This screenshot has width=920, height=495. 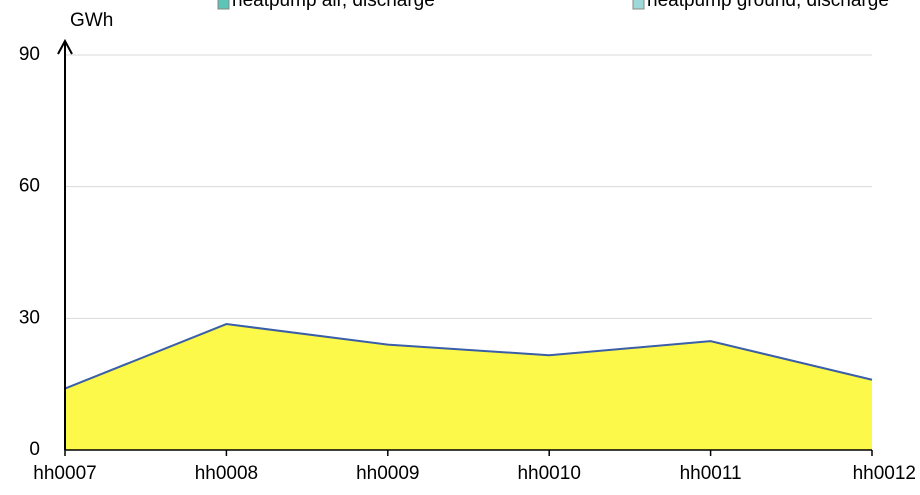 What do you see at coordinates (29, 186) in the screenshot?
I see `y-tick-label: 60` at bounding box center [29, 186].